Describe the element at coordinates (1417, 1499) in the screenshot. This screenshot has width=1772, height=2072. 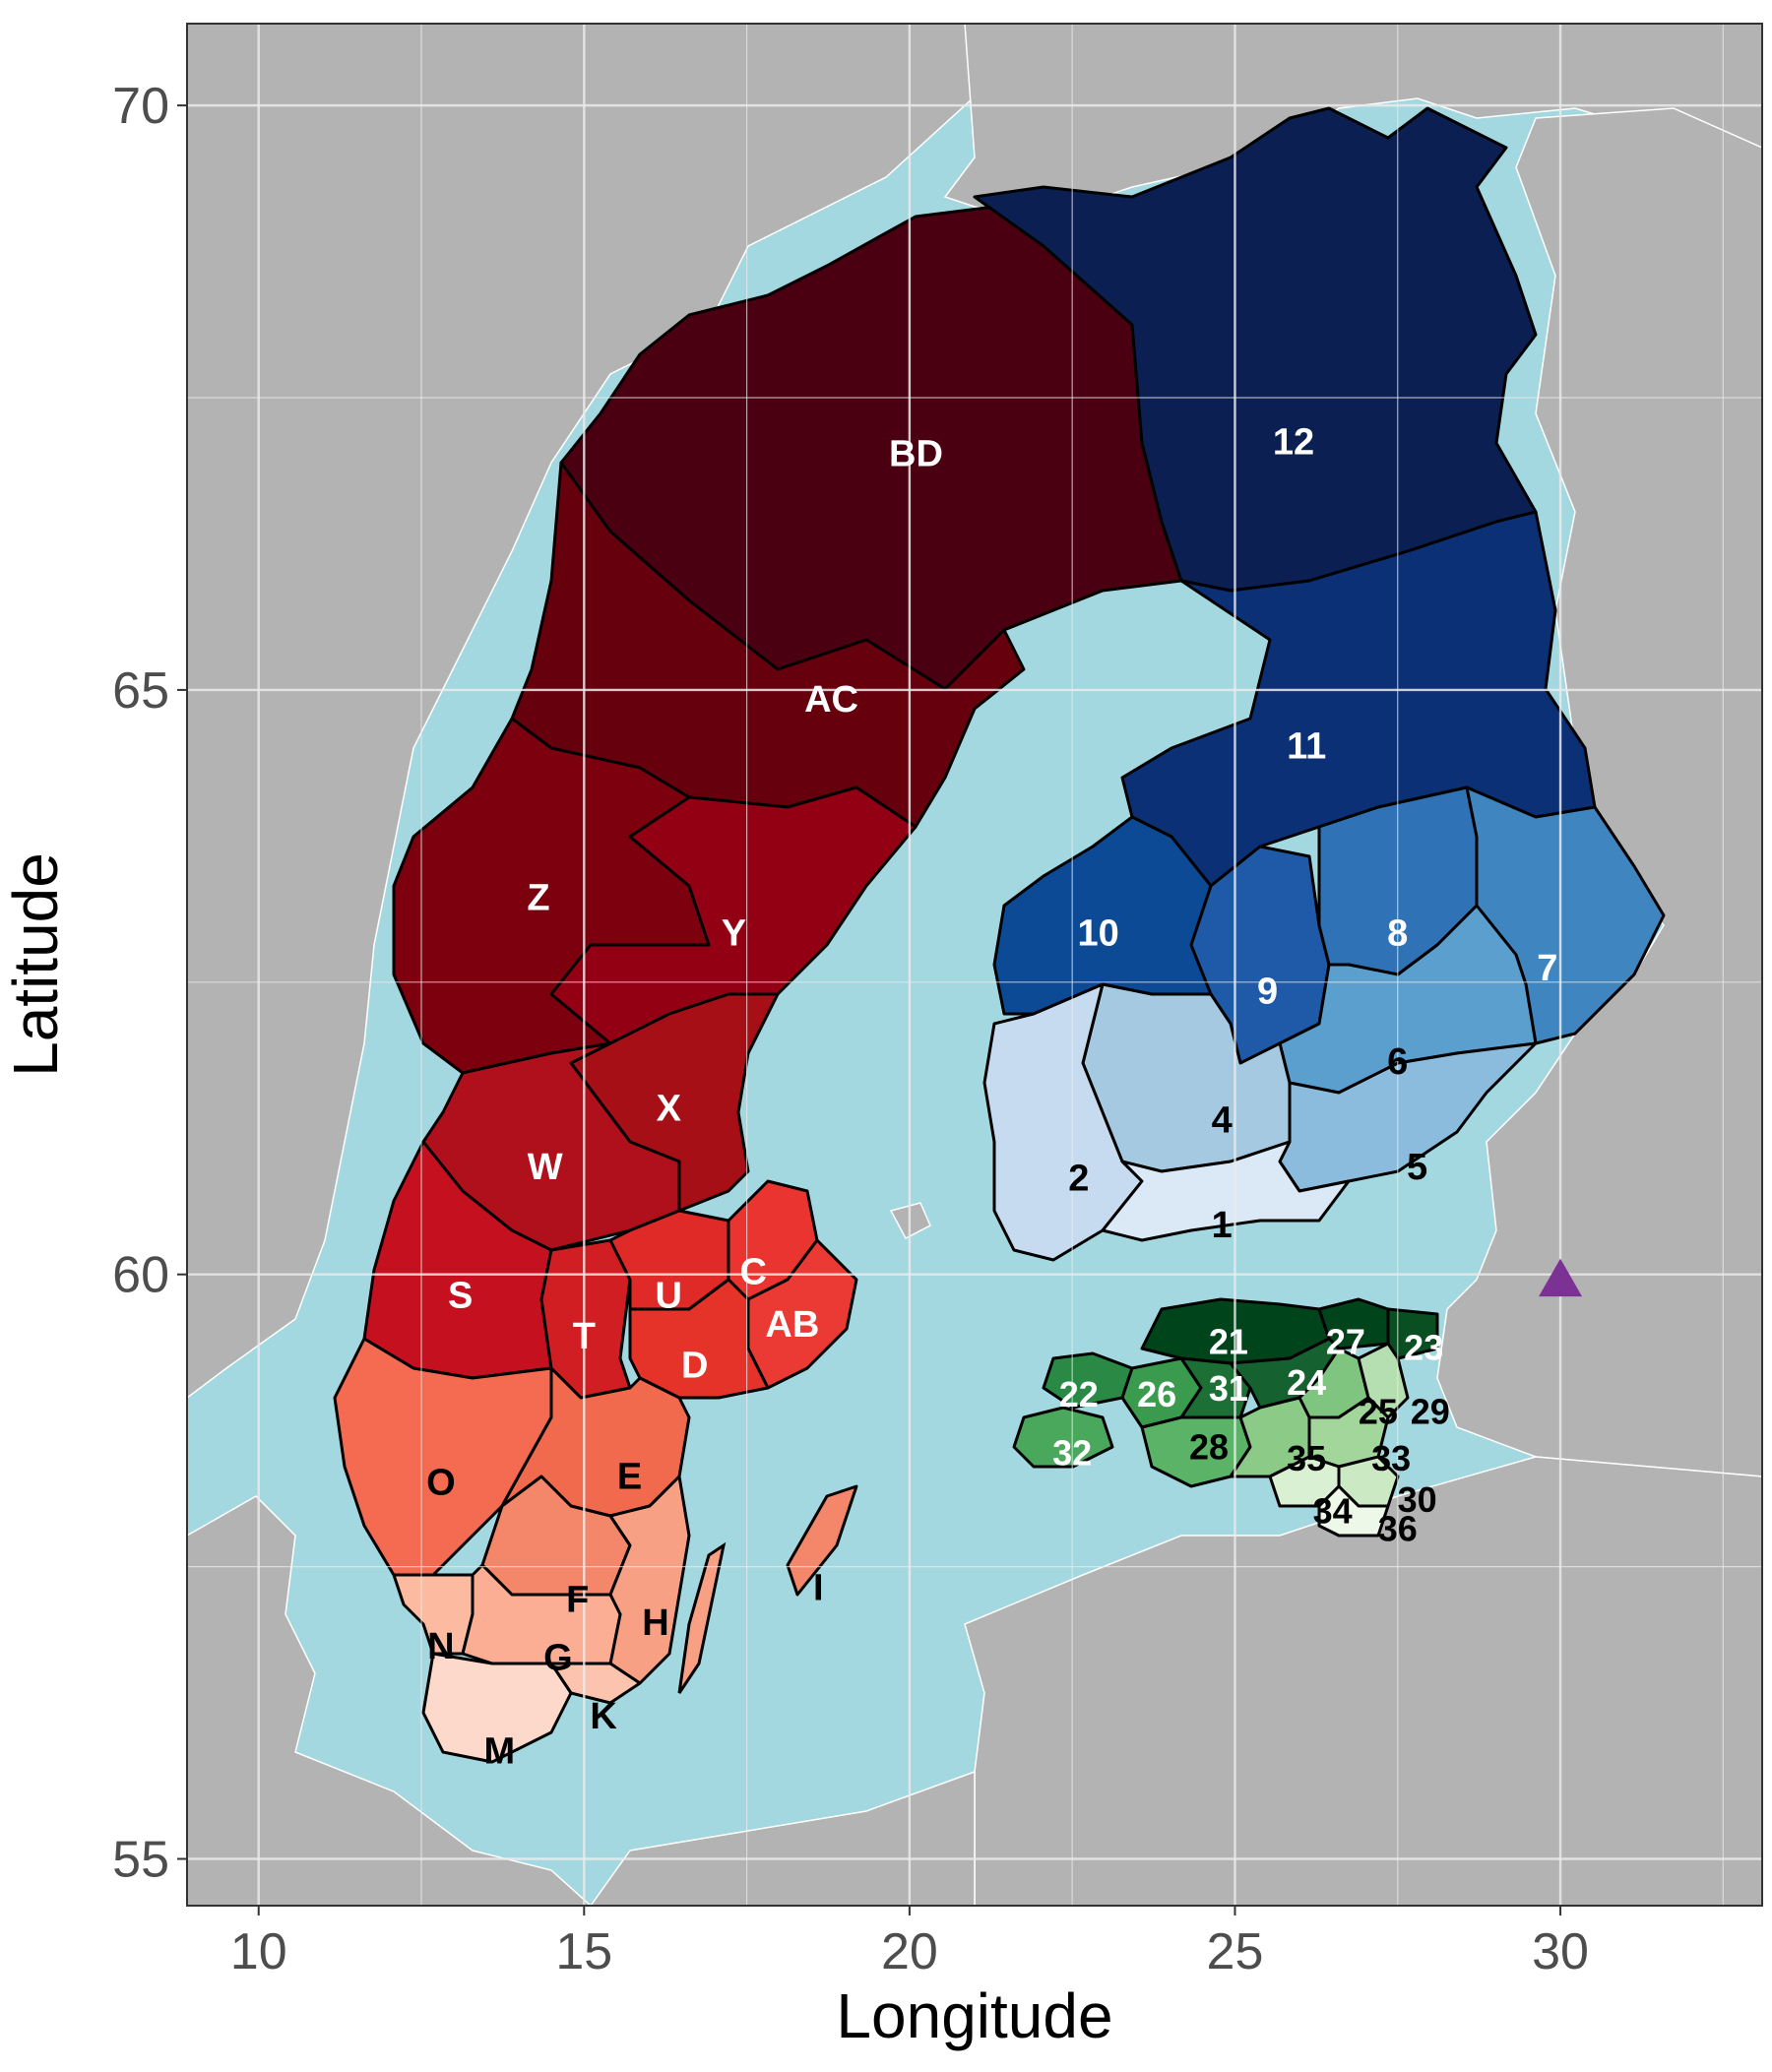
I see `region-label-30: 30` at that location.